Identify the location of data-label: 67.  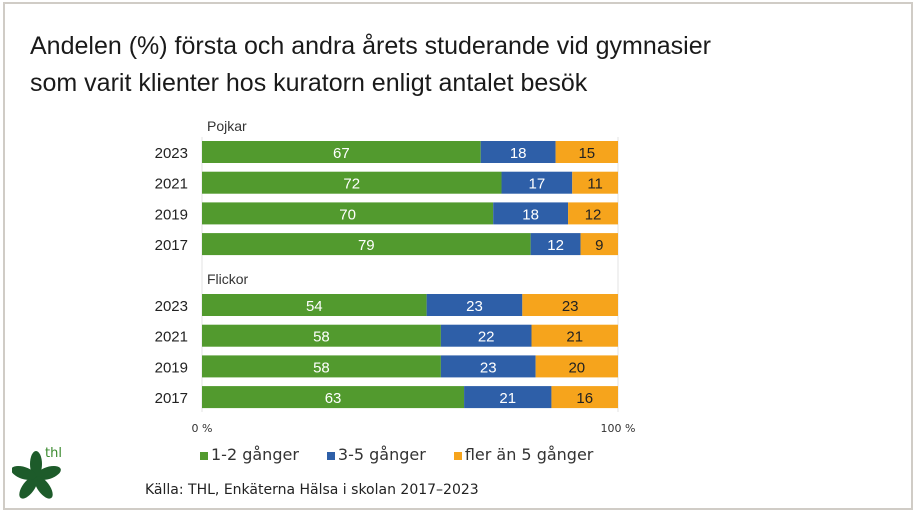
(341, 153).